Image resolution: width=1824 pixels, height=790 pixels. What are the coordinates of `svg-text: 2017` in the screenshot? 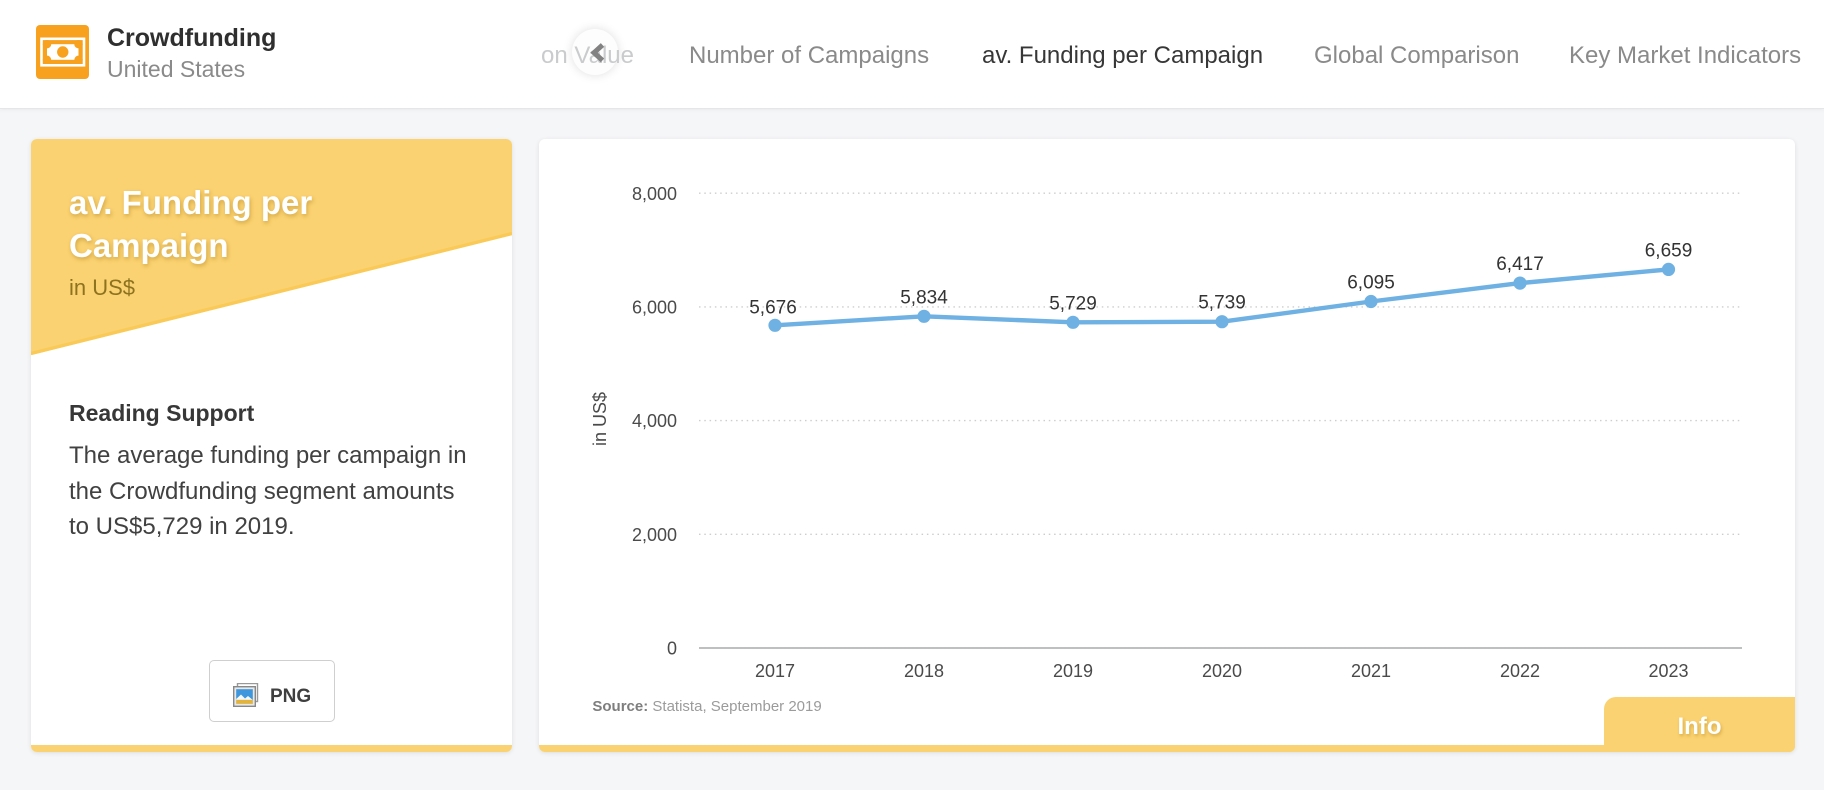 It's located at (775, 671).